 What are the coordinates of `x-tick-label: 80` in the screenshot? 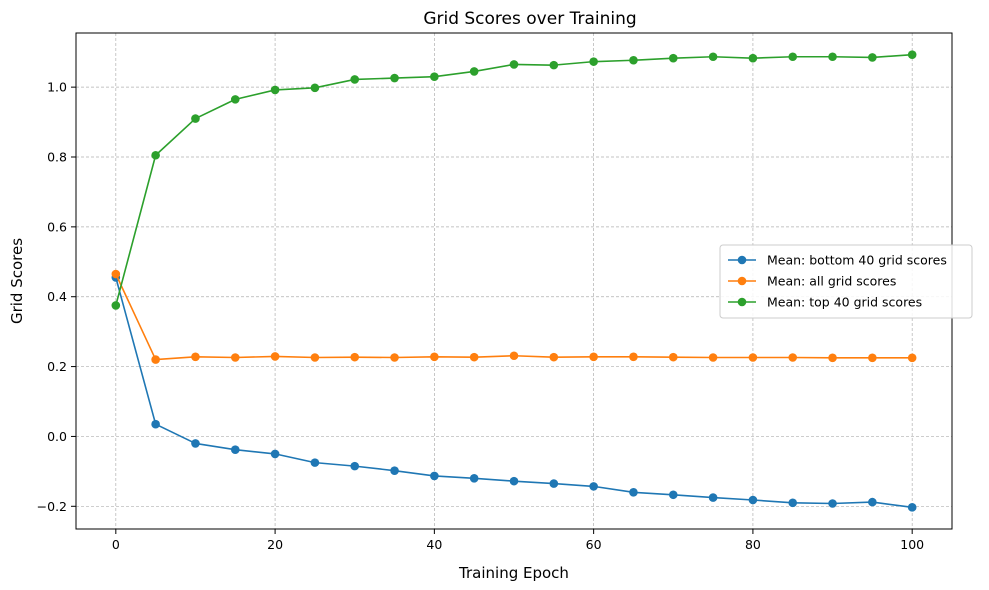 It's located at (753, 544).